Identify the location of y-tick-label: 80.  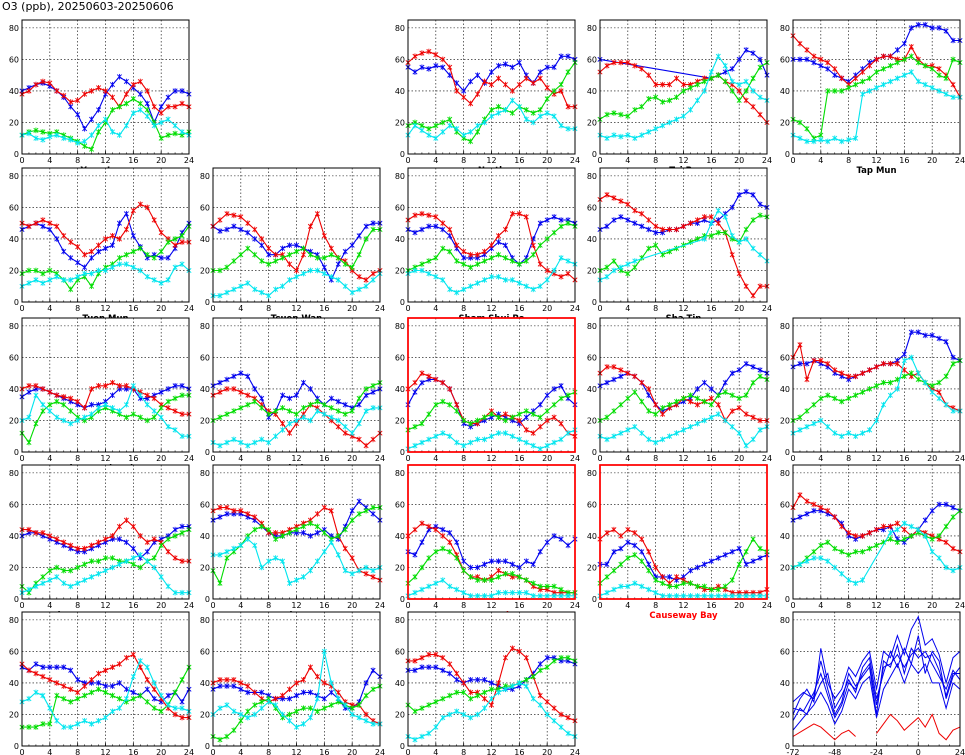
(400, 176).